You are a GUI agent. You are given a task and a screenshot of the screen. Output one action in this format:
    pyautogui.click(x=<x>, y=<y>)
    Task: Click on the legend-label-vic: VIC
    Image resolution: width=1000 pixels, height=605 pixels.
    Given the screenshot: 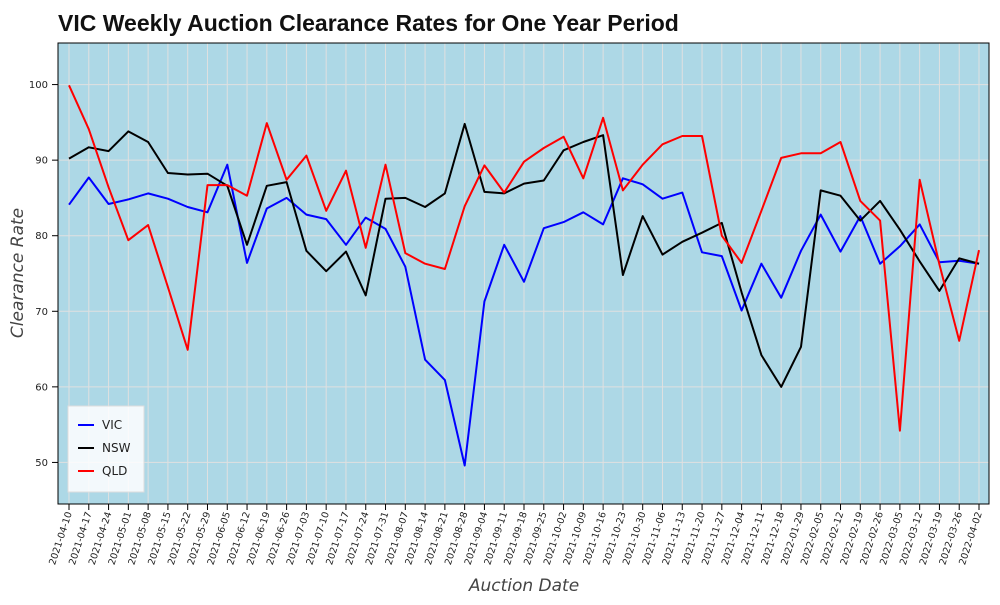 What is the action you would take?
    pyautogui.click(x=112, y=425)
    